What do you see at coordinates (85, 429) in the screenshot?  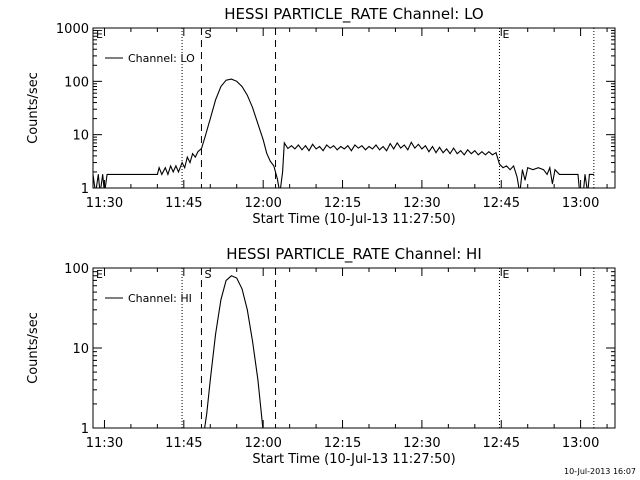 I see `y-tick-label: 1` at bounding box center [85, 429].